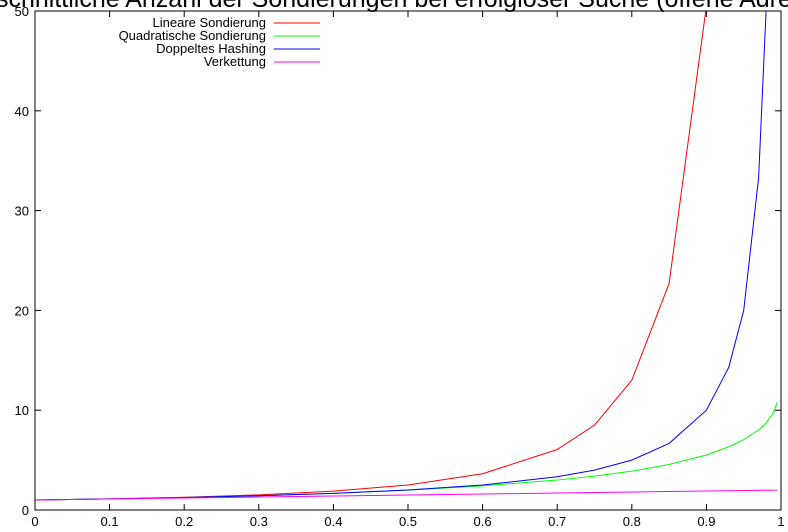  What do you see at coordinates (192, 35) in the screenshot?
I see `legend-label: Quadratische Sondierung` at bounding box center [192, 35].